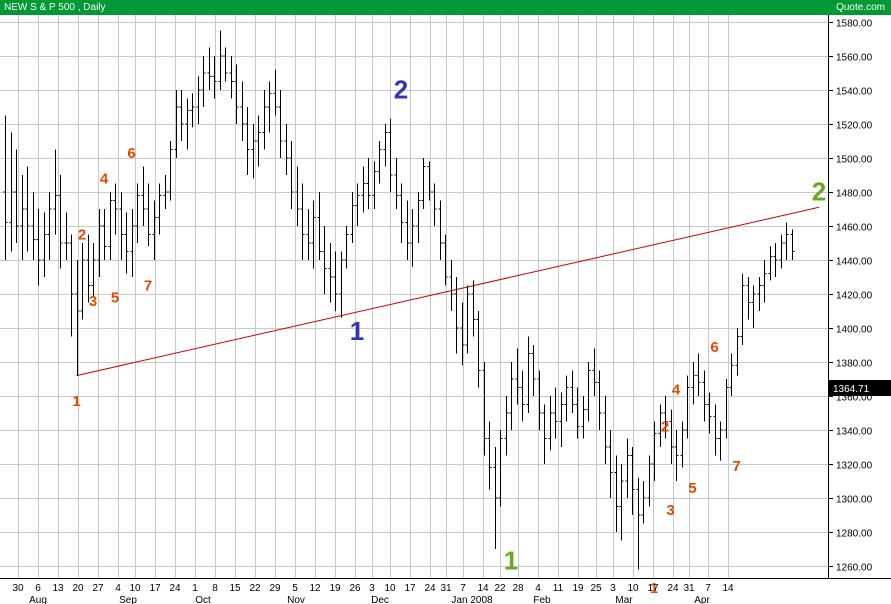 Image resolution: width=891 pixels, height=604 pixels. What do you see at coordinates (315, 588) in the screenshot?
I see `x-tick-label: 12` at bounding box center [315, 588].